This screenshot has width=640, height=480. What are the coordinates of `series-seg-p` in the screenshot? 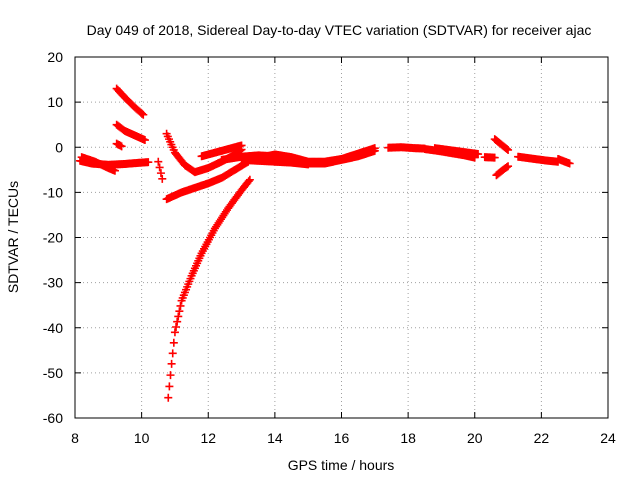 It's located at (456, 151).